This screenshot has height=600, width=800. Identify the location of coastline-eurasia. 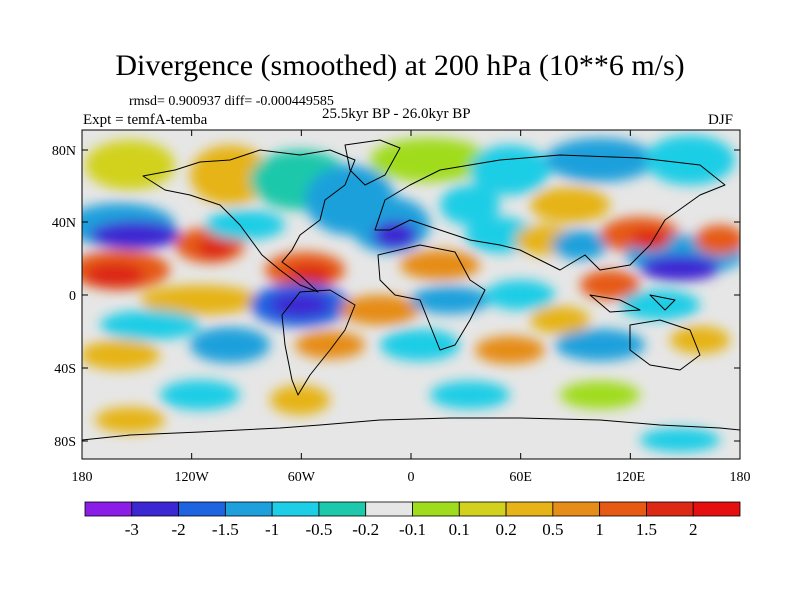
(550, 212).